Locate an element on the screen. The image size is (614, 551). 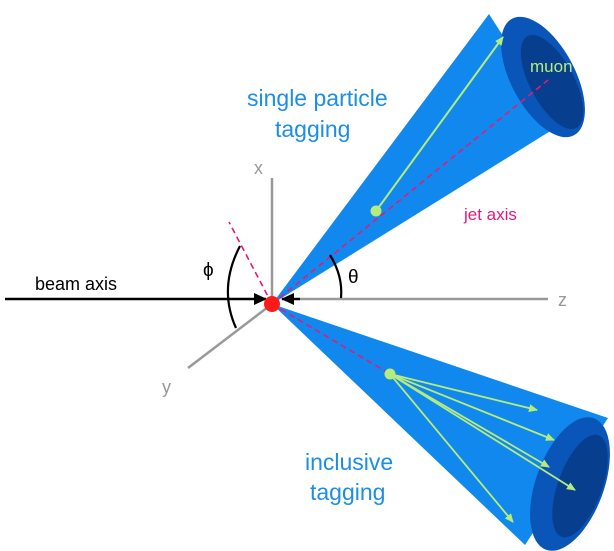
x-axis-label: x is located at coordinates (258, 168).